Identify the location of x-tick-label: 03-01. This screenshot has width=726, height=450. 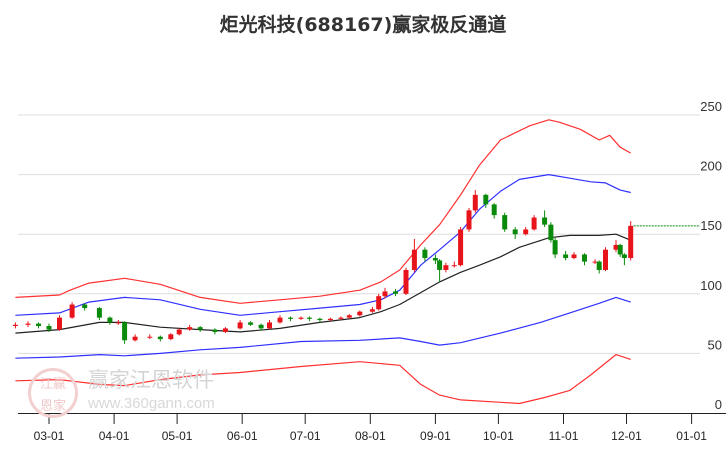
(49, 436).